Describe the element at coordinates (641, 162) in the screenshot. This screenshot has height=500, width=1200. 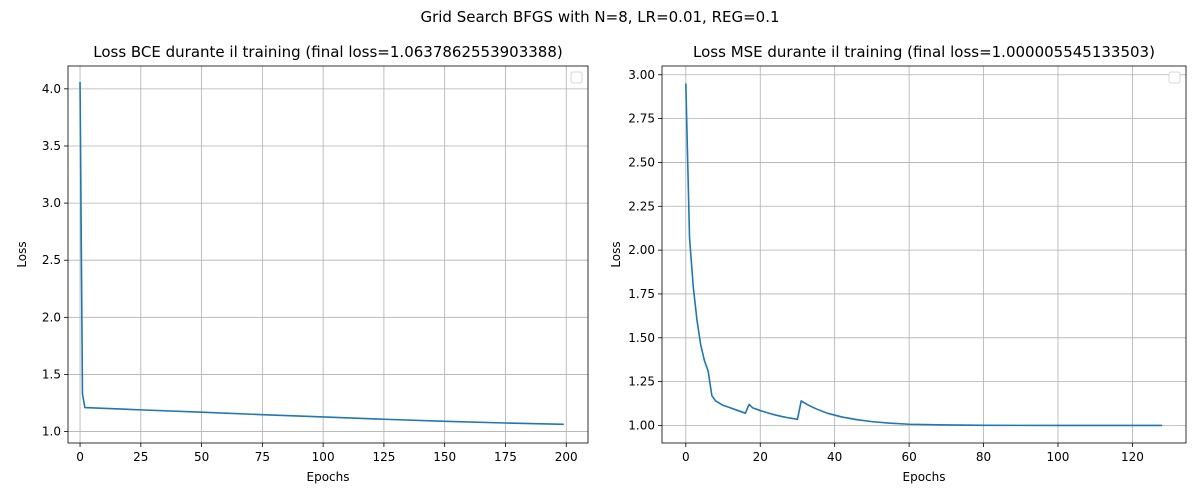
I see `y-tick-label: 2.50` at that location.